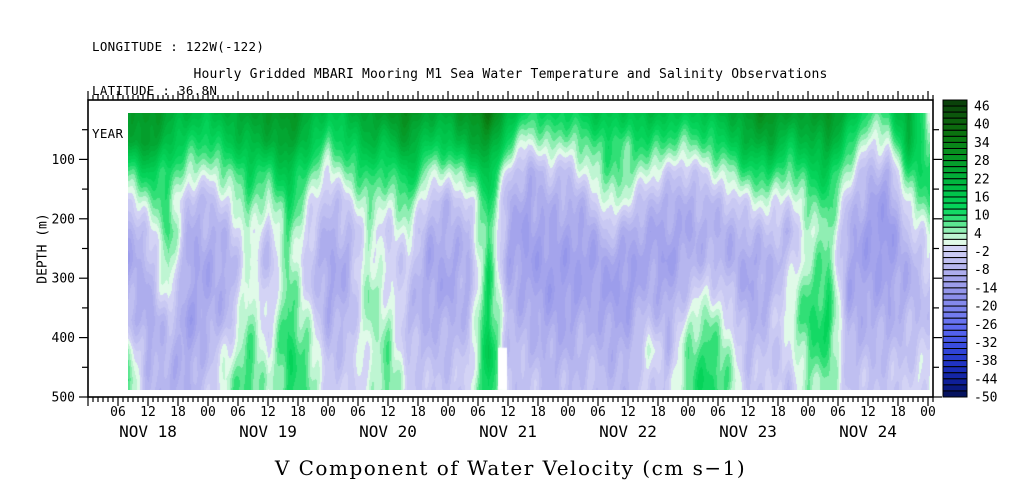 Image resolution: width=1009 pixels, height=504 pixels. Describe the element at coordinates (985, 361) in the screenshot. I see `colorbar-label: -38` at that location.